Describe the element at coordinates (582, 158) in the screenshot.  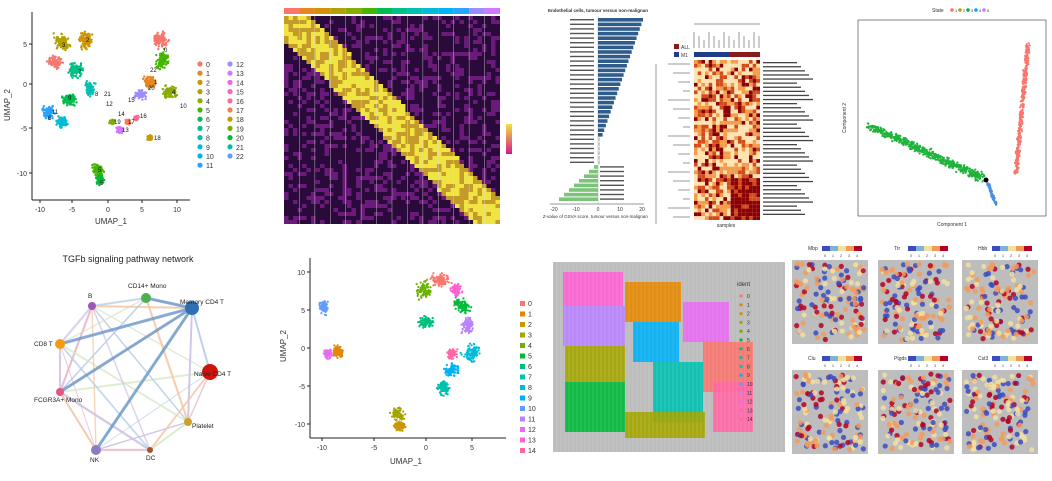
I see `bar-label-line` at that location.